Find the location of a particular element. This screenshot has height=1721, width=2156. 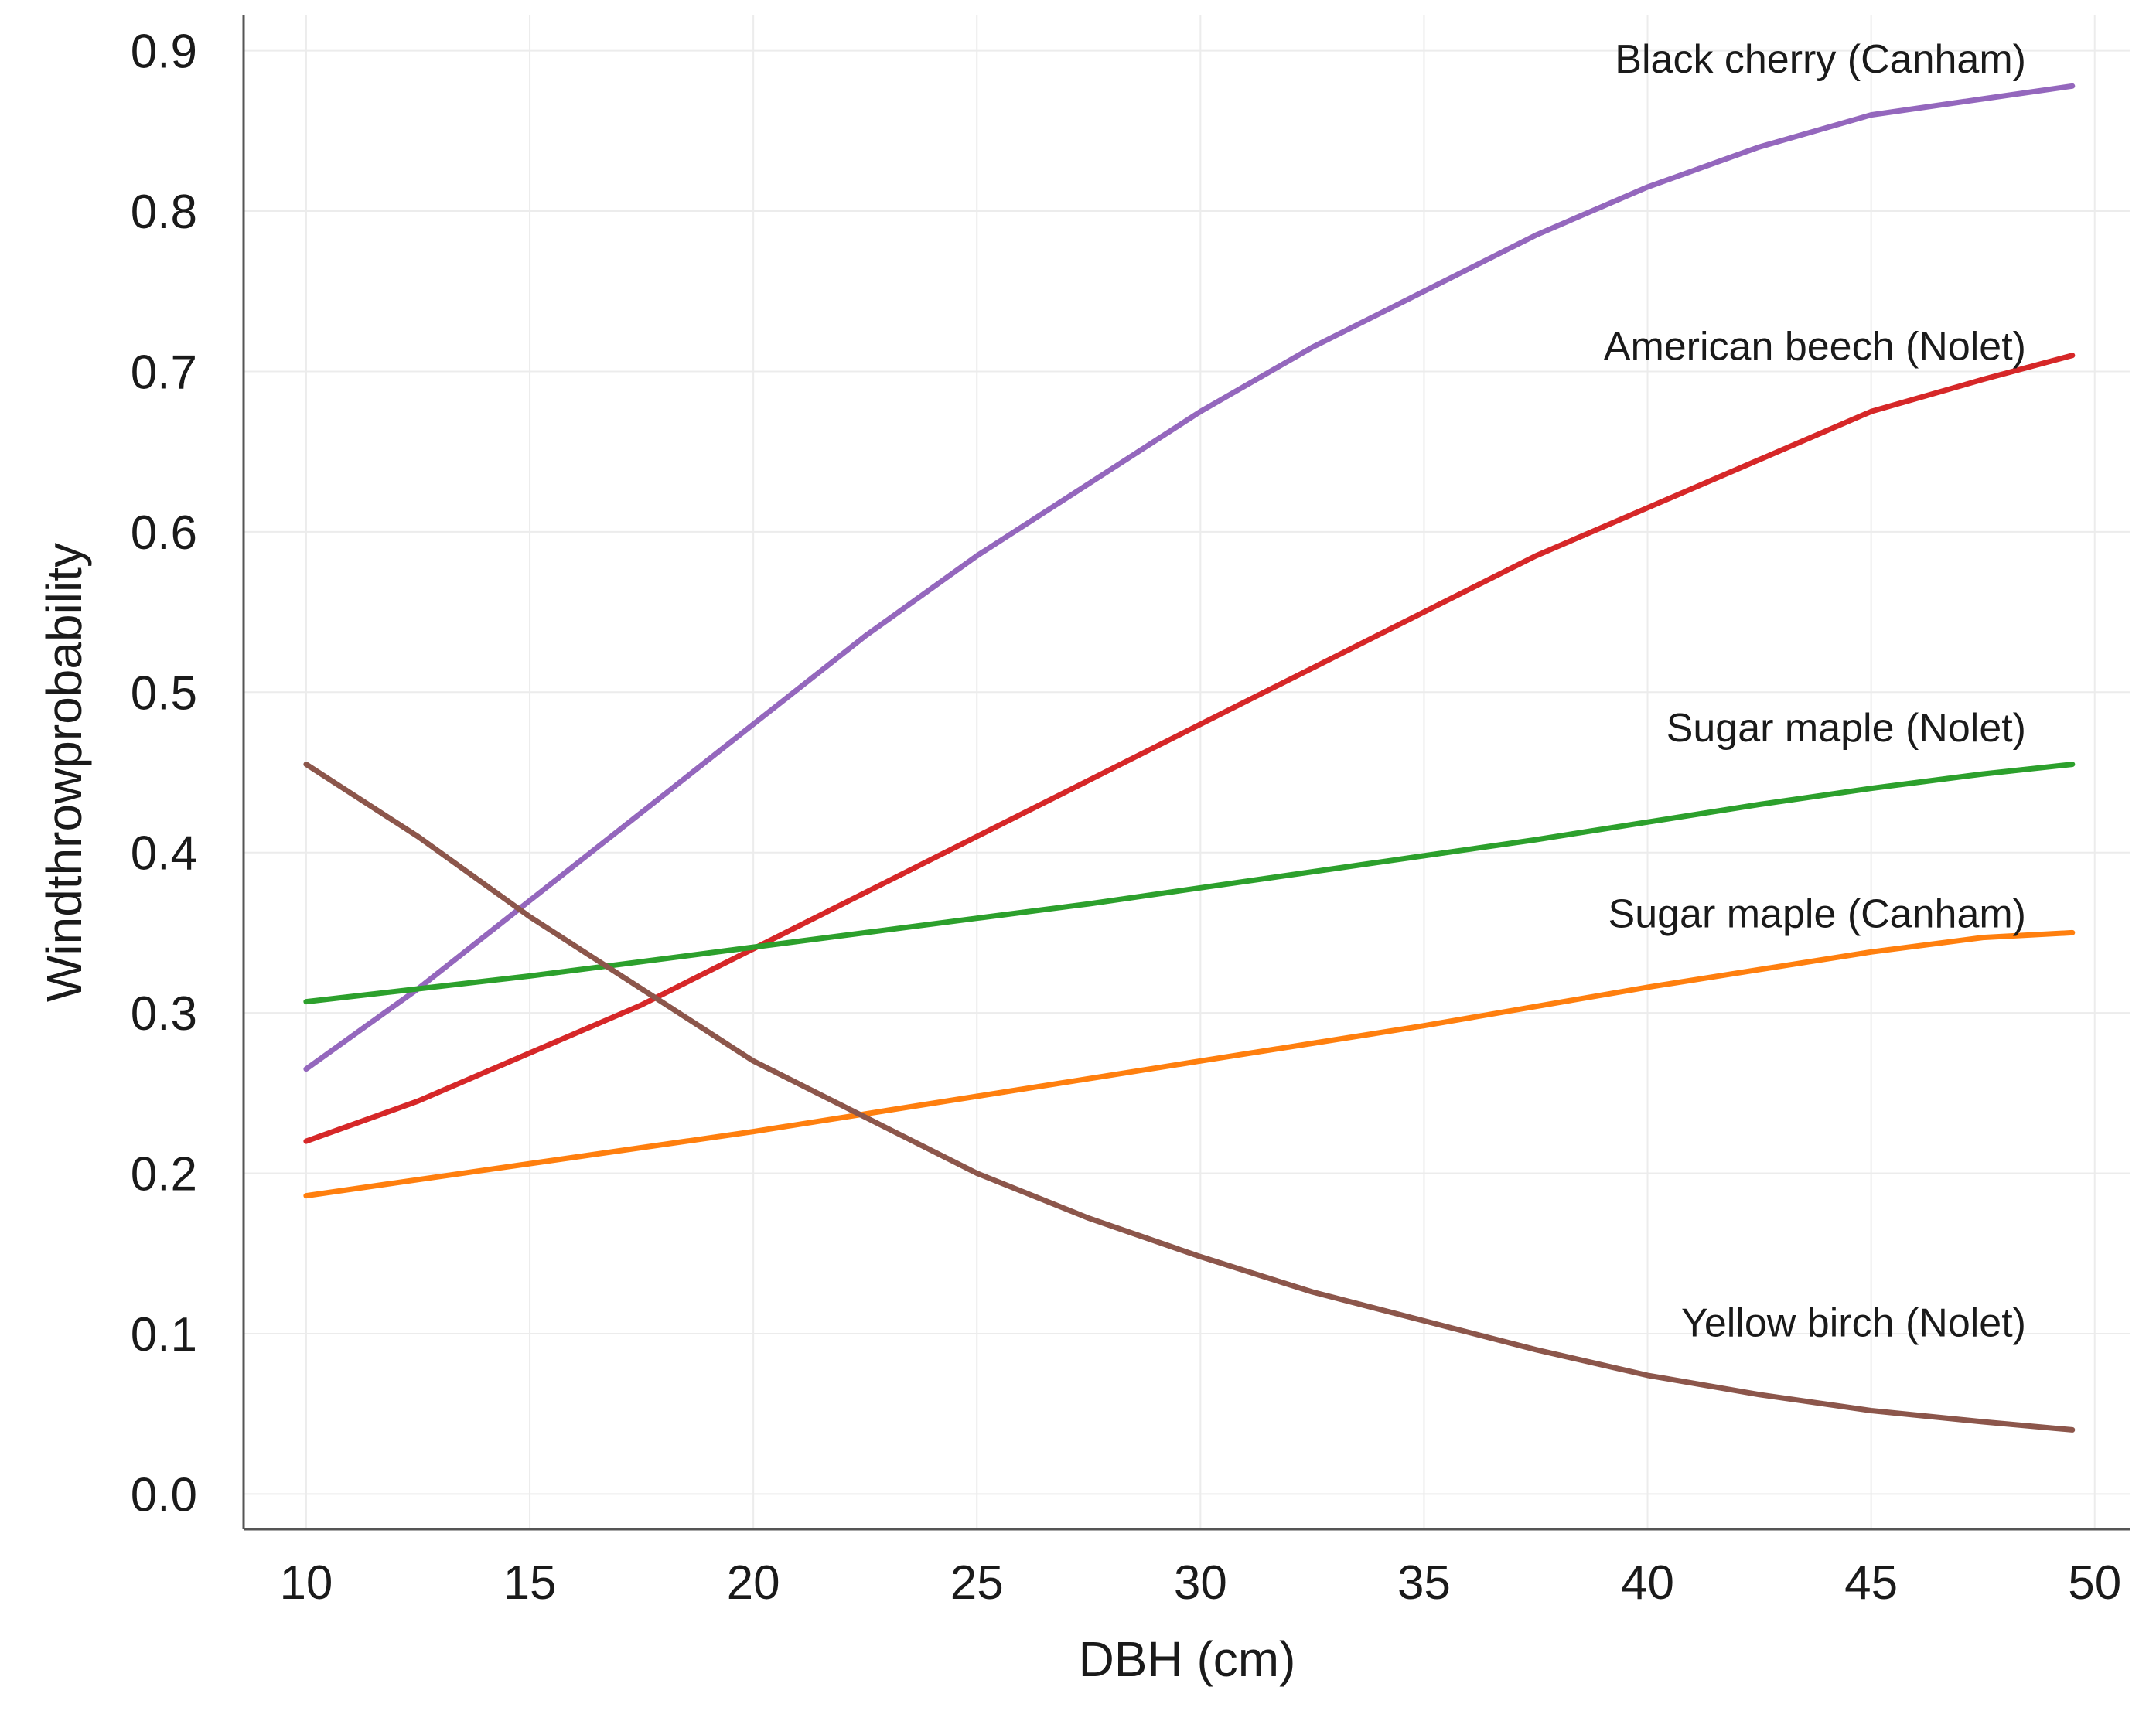

y-tick-label: 0.8 is located at coordinates (164, 212).